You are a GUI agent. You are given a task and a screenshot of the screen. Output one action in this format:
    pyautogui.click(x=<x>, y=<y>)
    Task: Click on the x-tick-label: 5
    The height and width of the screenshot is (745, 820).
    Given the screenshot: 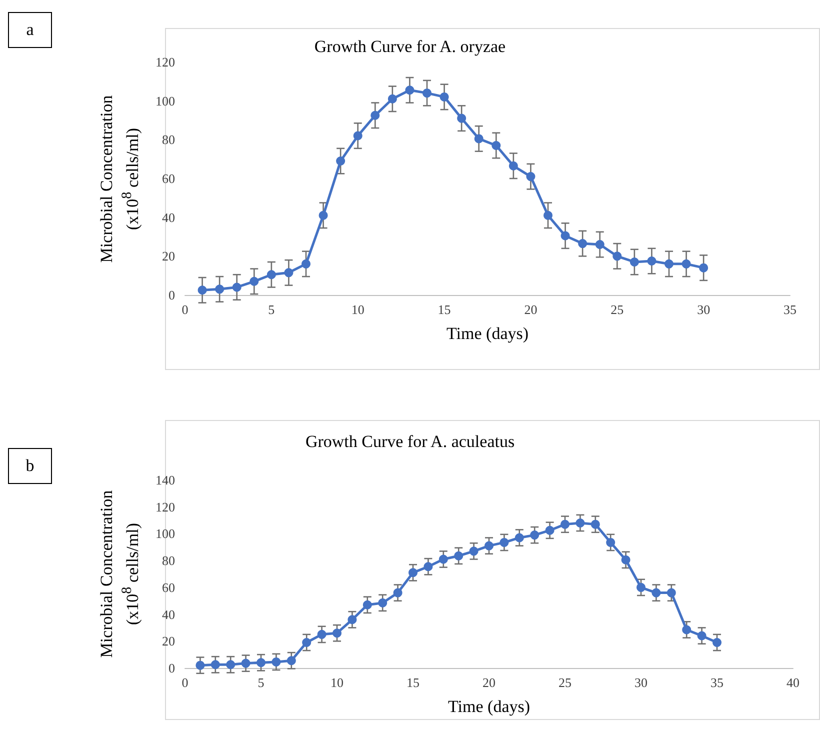 What is the action you would take?
    pyautogui.click(x=261, y=682)
    